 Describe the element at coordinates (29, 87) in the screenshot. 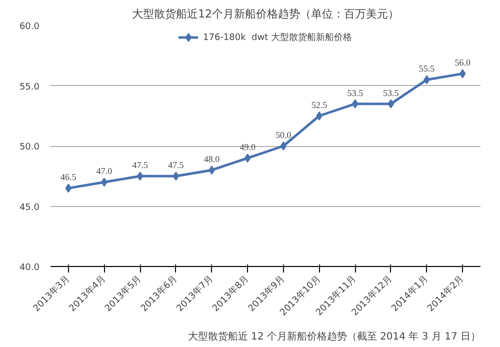

I see `y-tick-label: 55.0` at that location.